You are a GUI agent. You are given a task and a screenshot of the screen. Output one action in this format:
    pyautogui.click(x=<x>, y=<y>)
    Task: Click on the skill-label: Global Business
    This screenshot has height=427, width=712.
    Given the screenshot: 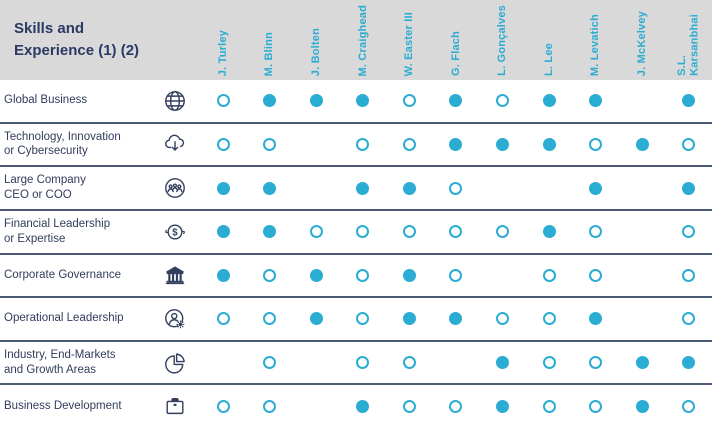 What is the action you would take?
    pyautogui.click(x=46, y=100)
    